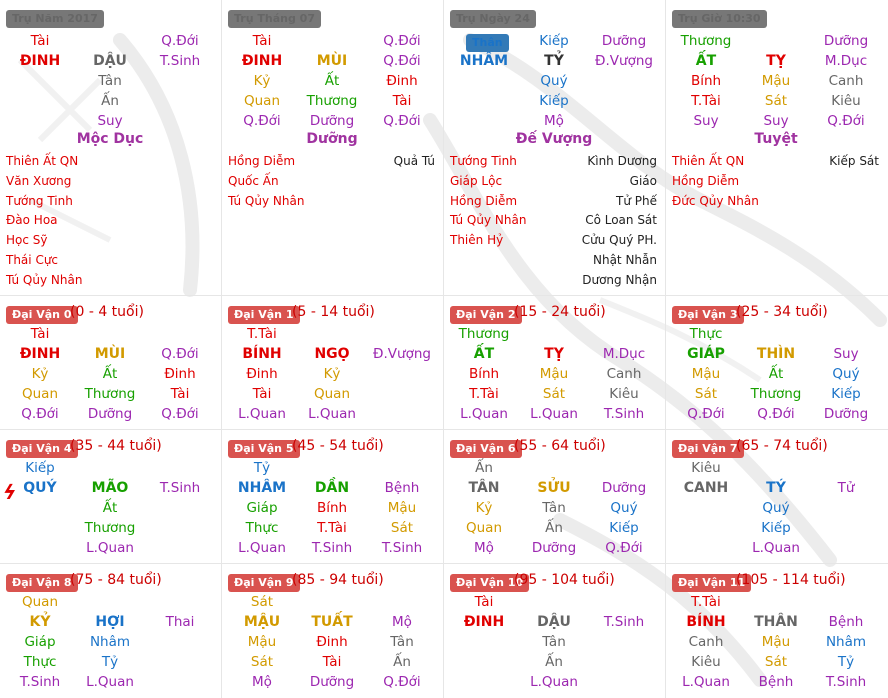  I want to click on ten-god-label: Mậu, so click(776, 81).